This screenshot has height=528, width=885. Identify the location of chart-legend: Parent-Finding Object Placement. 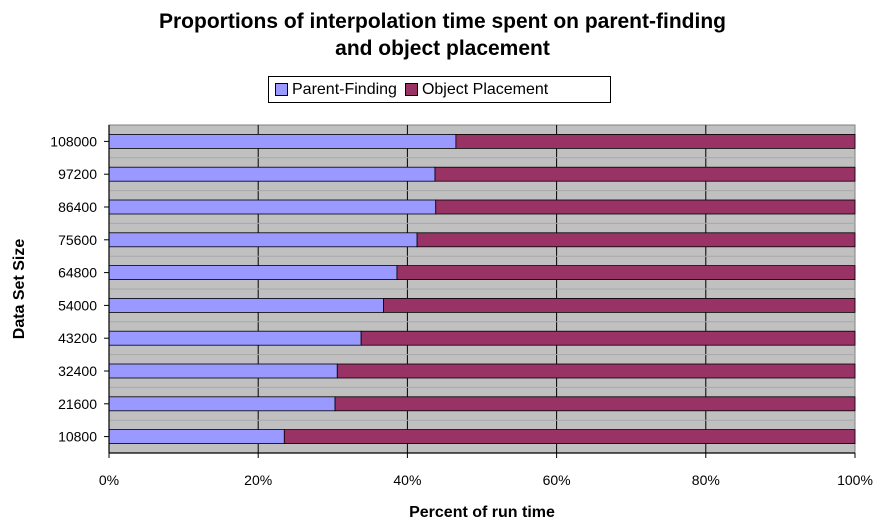
(439, 89).